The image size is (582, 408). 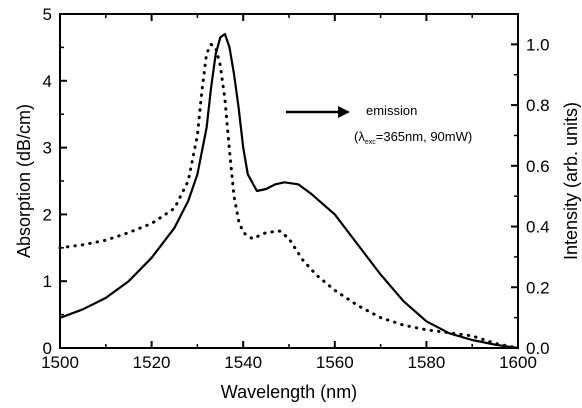 What do you see at coordinates (60, 362) in the screenshot?
I see `x-tick-label: 1500` at bounding box center [60, 362].